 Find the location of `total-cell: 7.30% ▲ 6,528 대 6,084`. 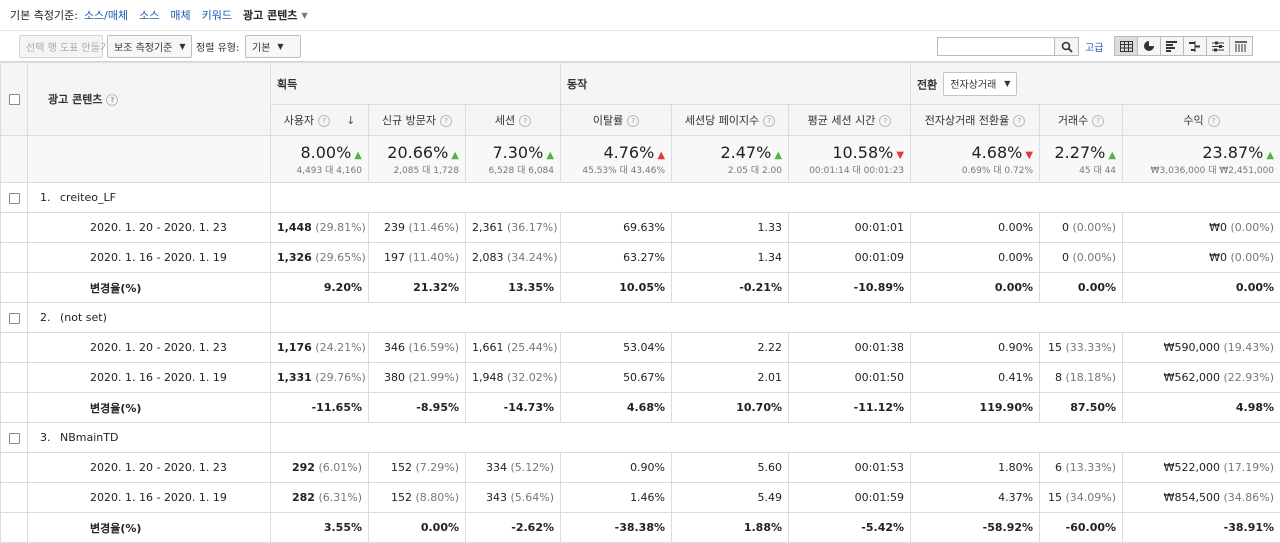

total-cell: 7.30% ▲ 6,528 대 6,084 is located at coordinates (513, 159).